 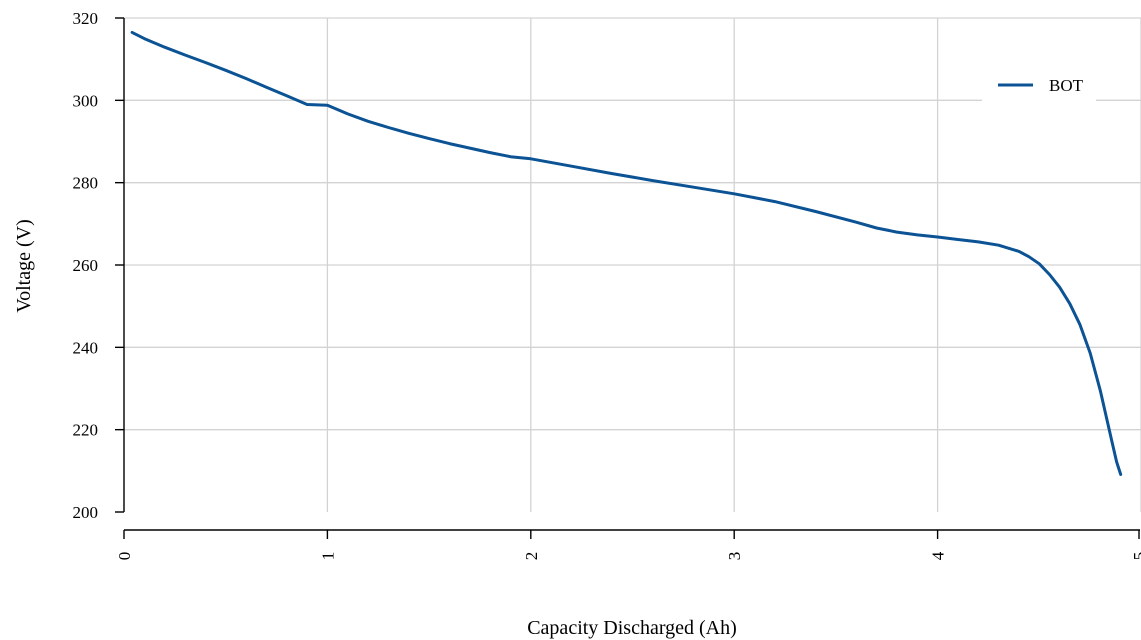 What do you see at coordinates (1135, 556) in the screenshot?
I see `x-tick-label: 5` at bounding box center [1135, 556].